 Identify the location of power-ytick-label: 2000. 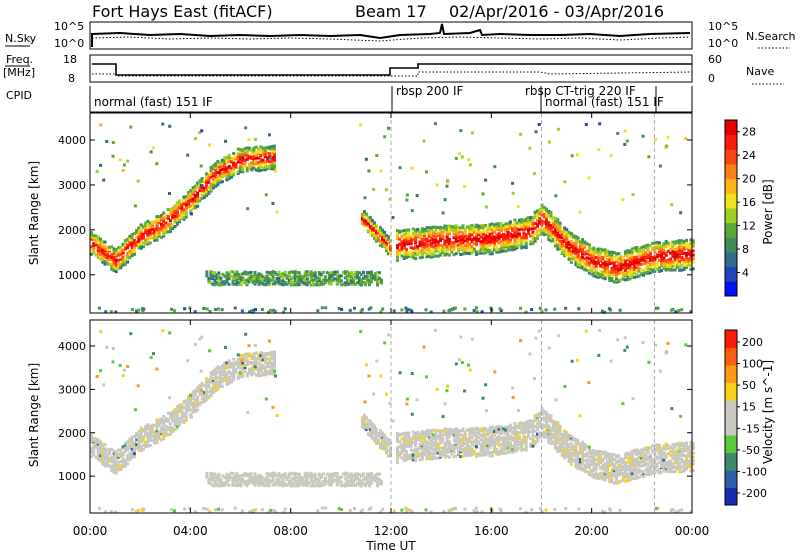
(72, 230).